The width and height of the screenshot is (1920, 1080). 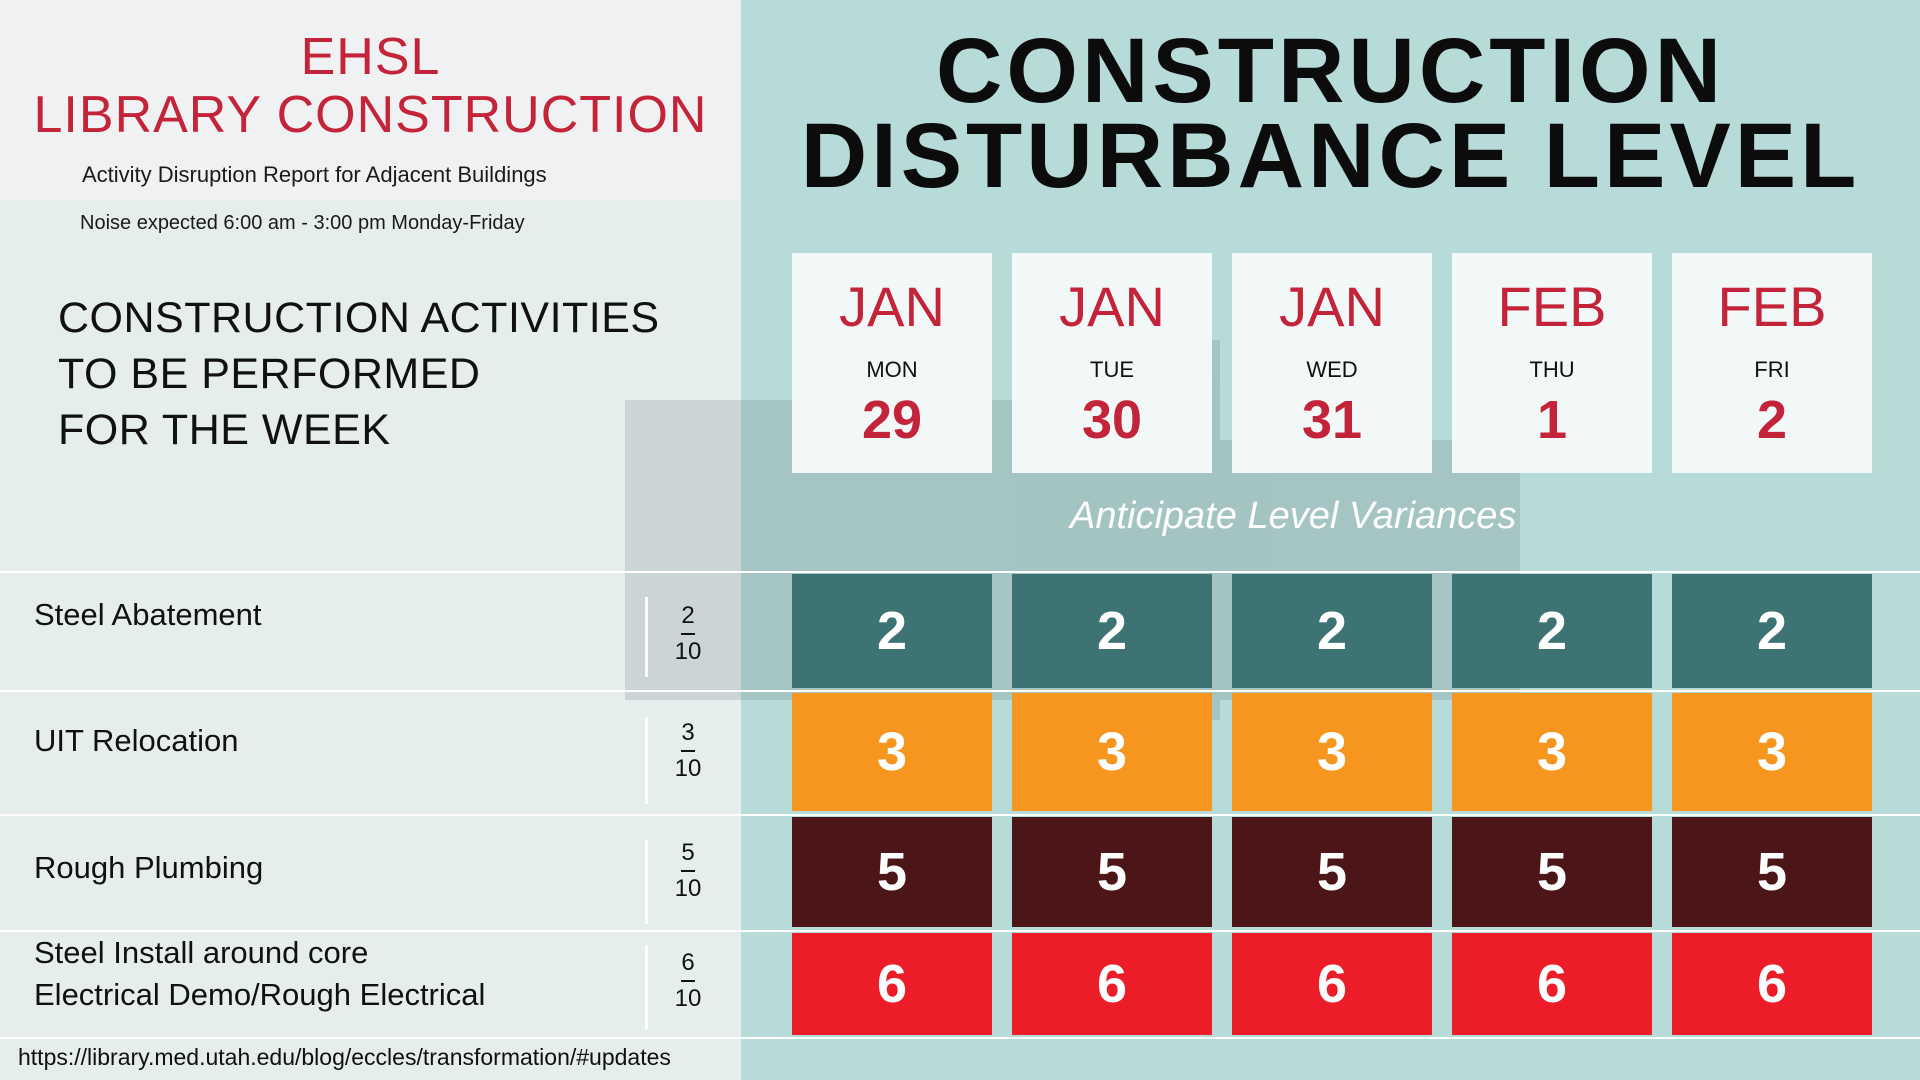 I want to click on date-card-fri: FEB FRI 2, so click(x=1772, y=363).